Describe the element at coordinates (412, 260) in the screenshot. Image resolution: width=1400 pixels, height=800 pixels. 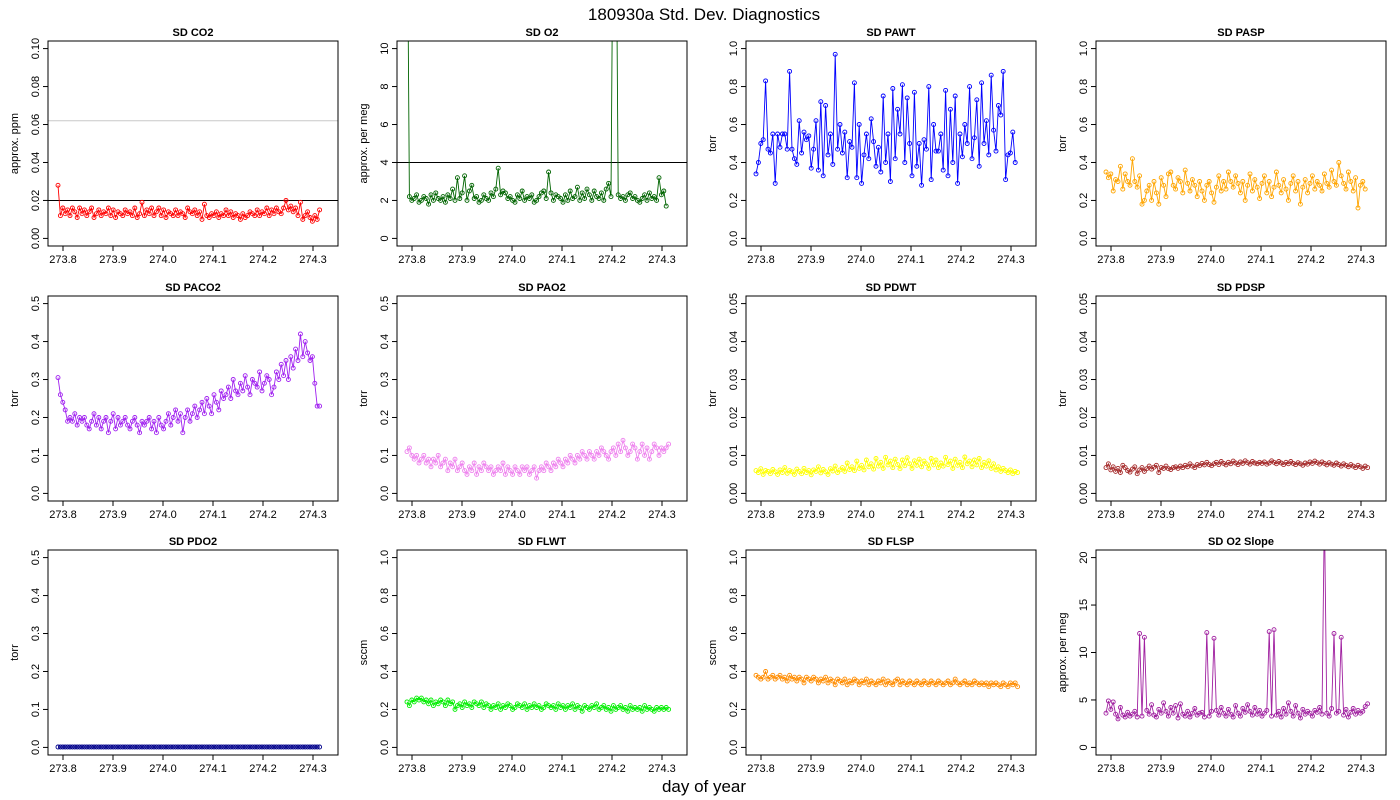
I see `x-tick-label: 273.8` at that location.